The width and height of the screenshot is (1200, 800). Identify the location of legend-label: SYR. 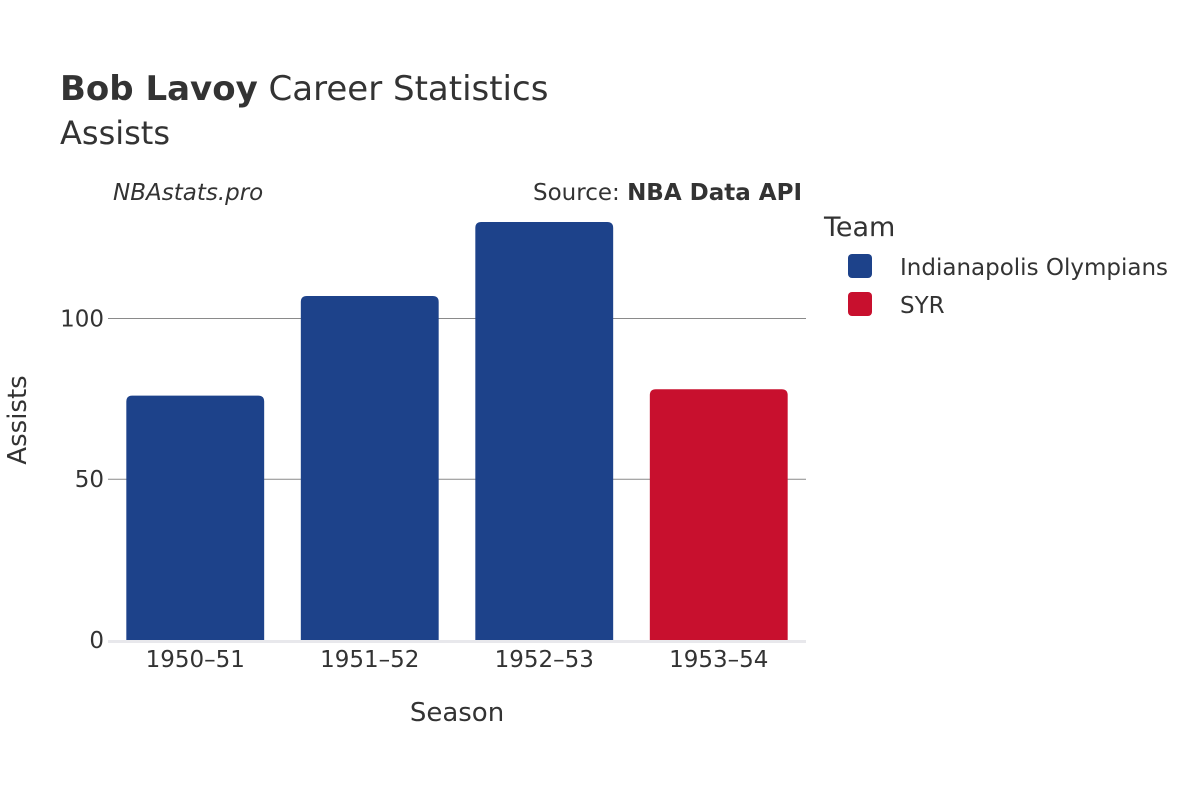
(922, 306).